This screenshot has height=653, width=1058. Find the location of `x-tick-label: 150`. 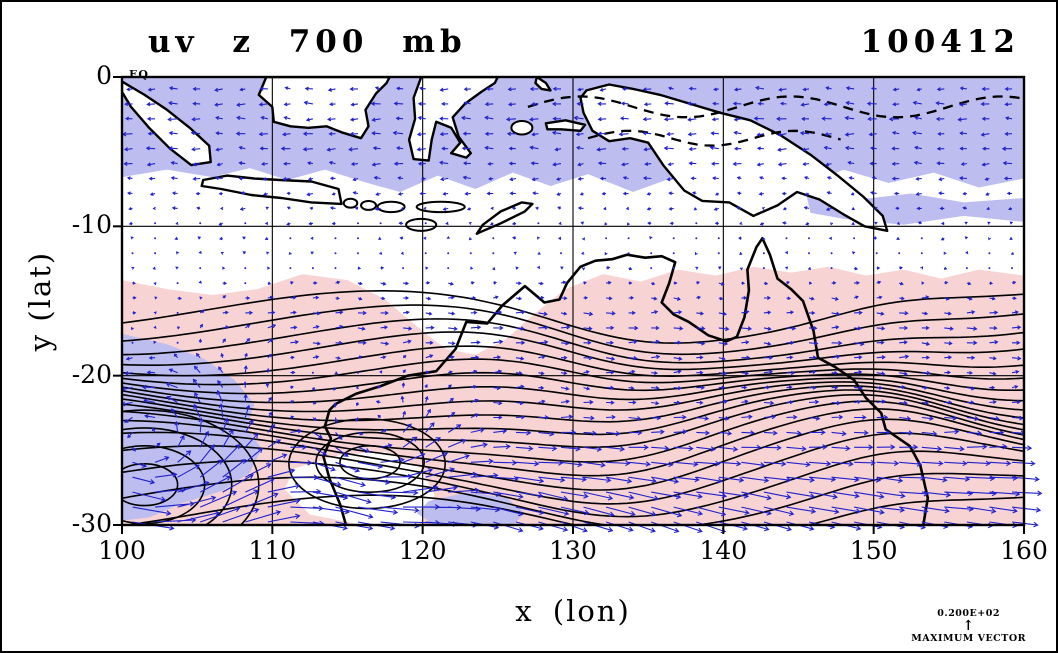

x-tick-label: 150 is located at coordinates (873, 550).